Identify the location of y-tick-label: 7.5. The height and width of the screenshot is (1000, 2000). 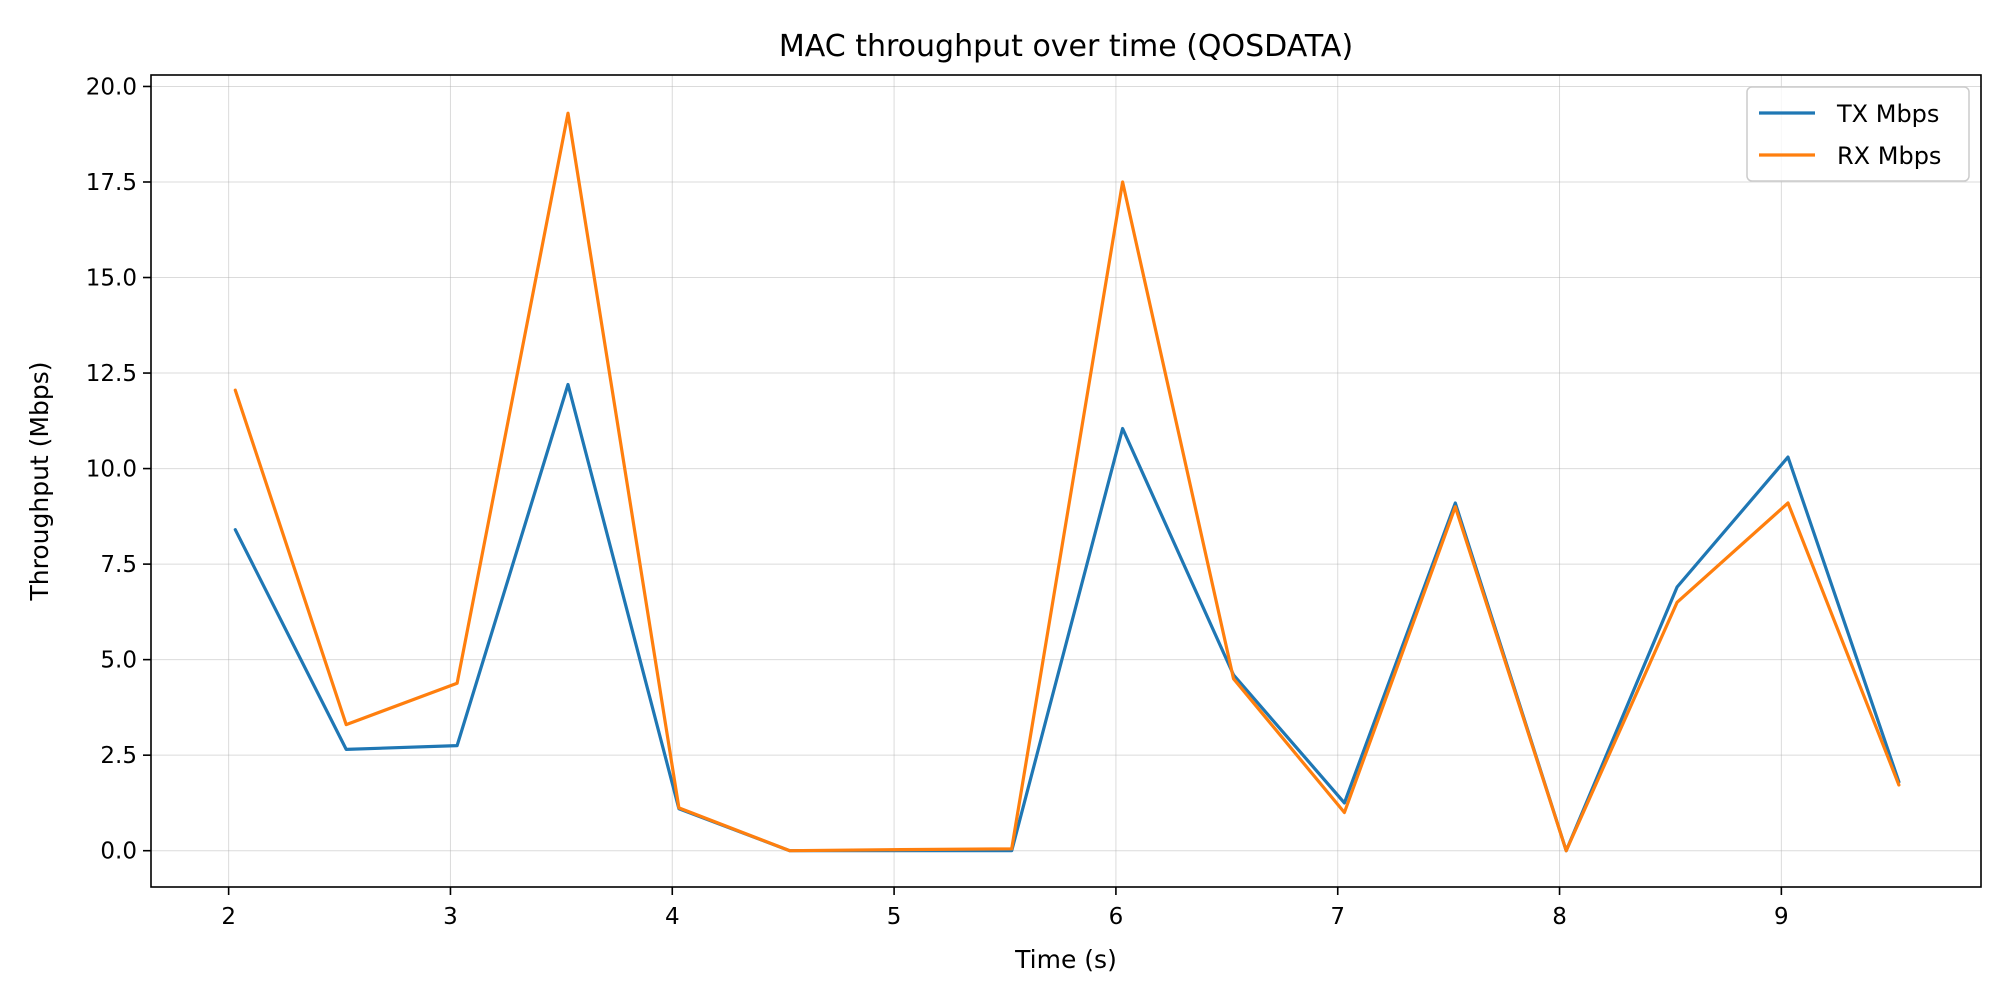
(118, 565).